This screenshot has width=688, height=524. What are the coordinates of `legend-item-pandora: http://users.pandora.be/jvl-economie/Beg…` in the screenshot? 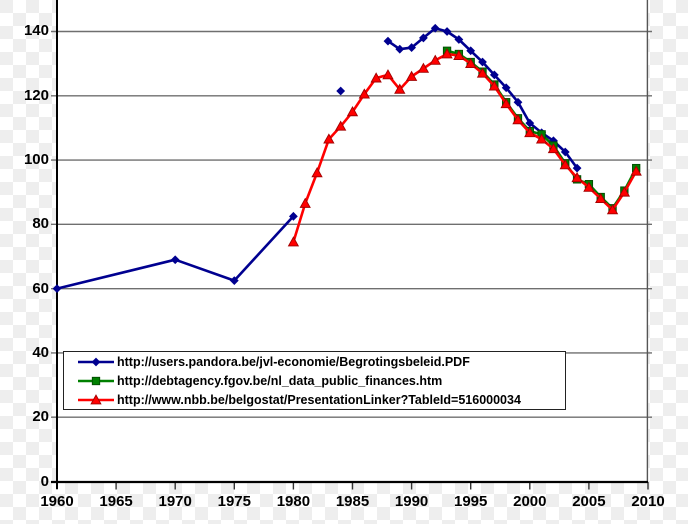 It's located at (321, 362).